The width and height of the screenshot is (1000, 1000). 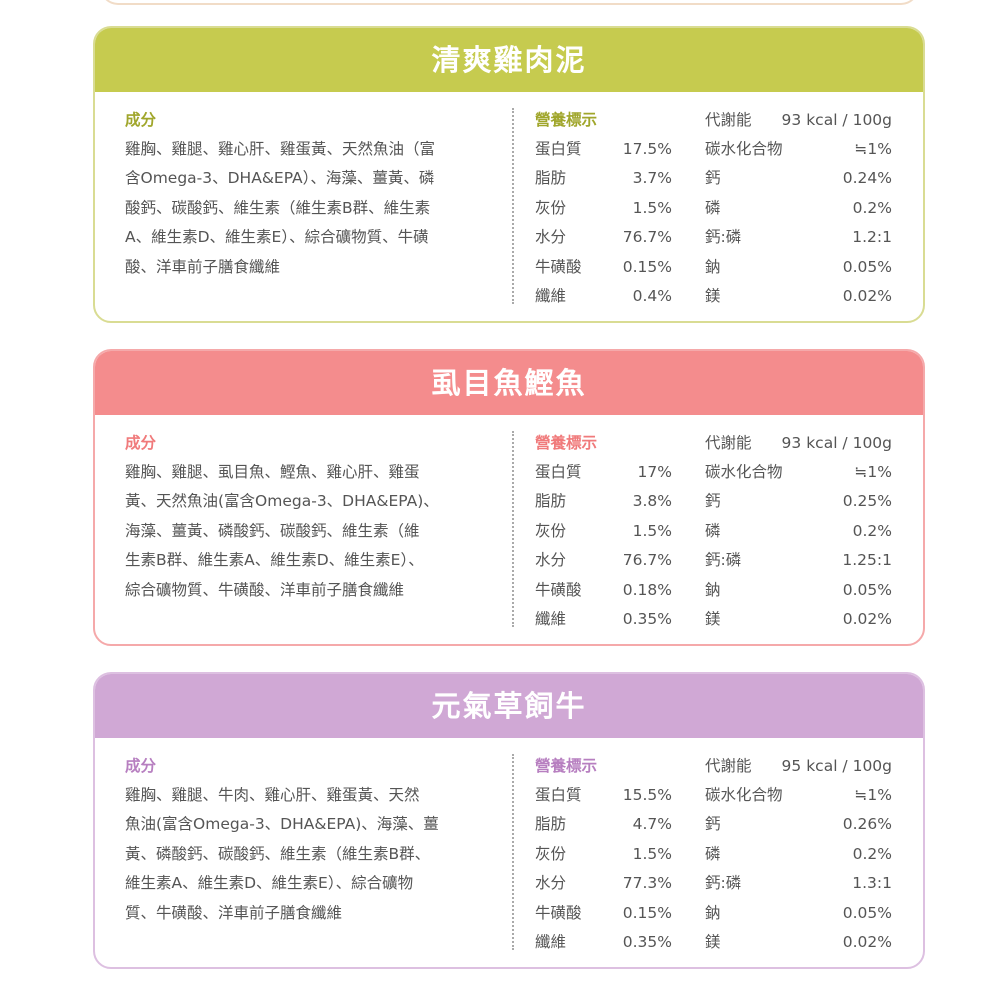 What do you see at coordinates (652, 824) in the screenshot?
I see `nutrient-value: 4.7%` at bounding box center [652, 824].